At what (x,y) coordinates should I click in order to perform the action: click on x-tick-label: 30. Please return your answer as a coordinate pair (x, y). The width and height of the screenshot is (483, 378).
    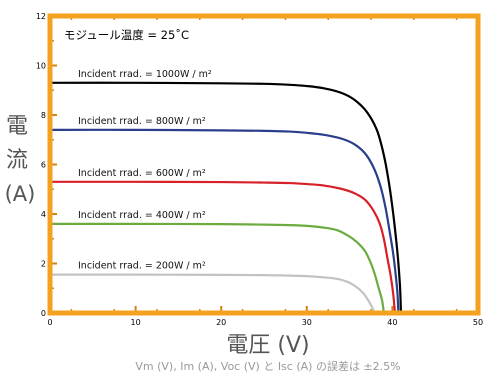
    Looking at the image, I should click on (307, 322).